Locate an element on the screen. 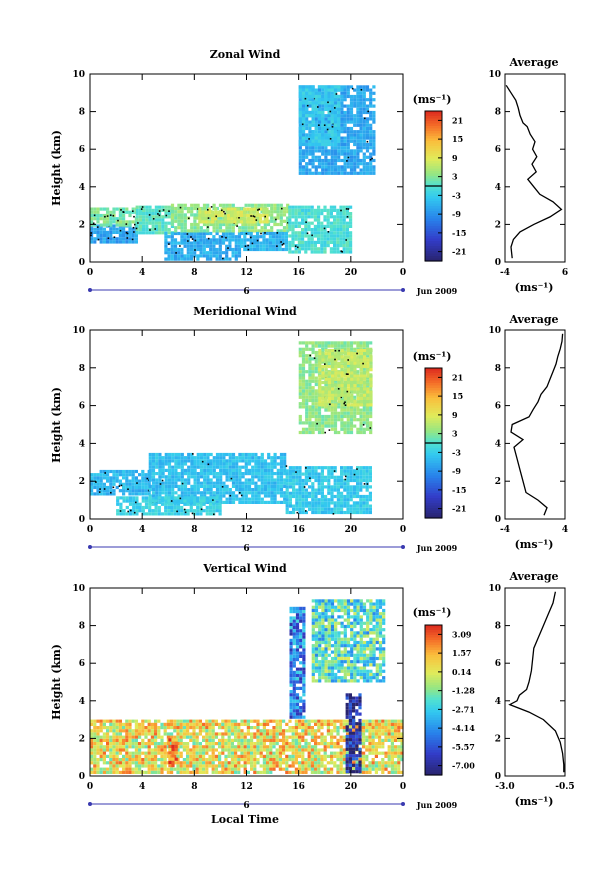  colorbar-tick-label: 21 is located at coordinates (457, 120).